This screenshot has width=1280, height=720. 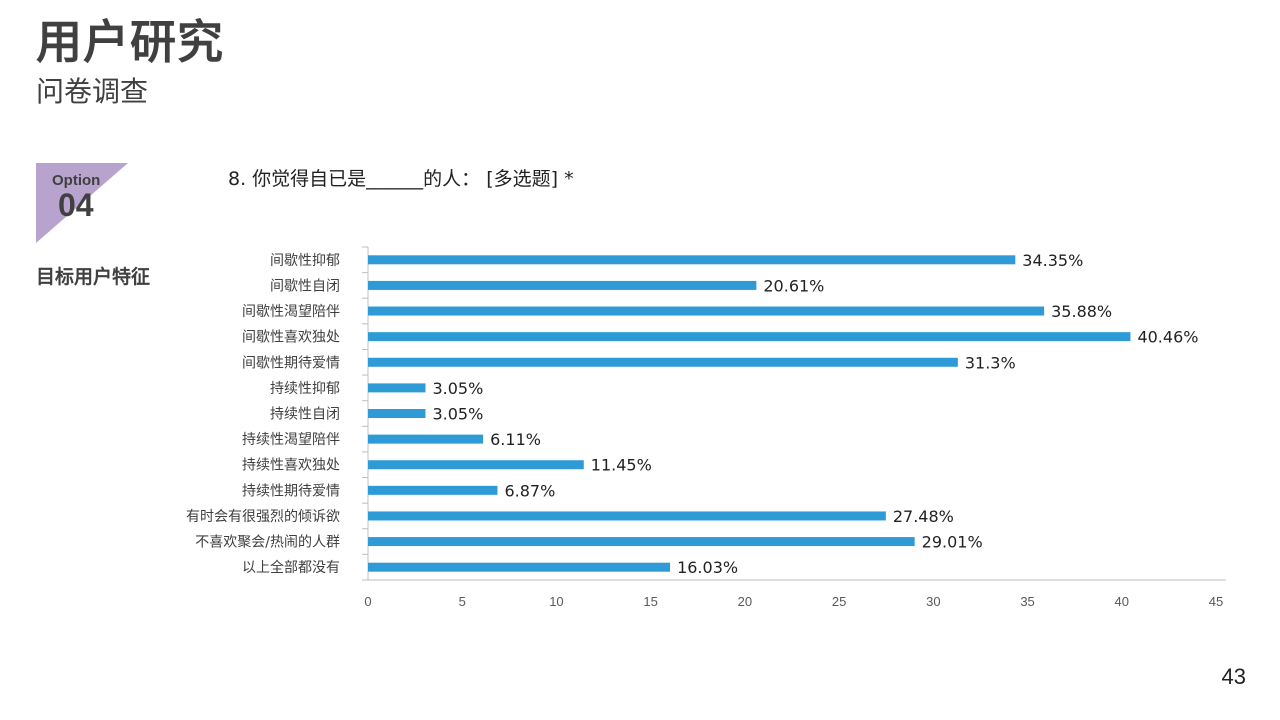 What do you see at coordinates (291, 567) in the screenshot?
I see `category-label: 以上全部都没有` at bounding box center [291, 567].